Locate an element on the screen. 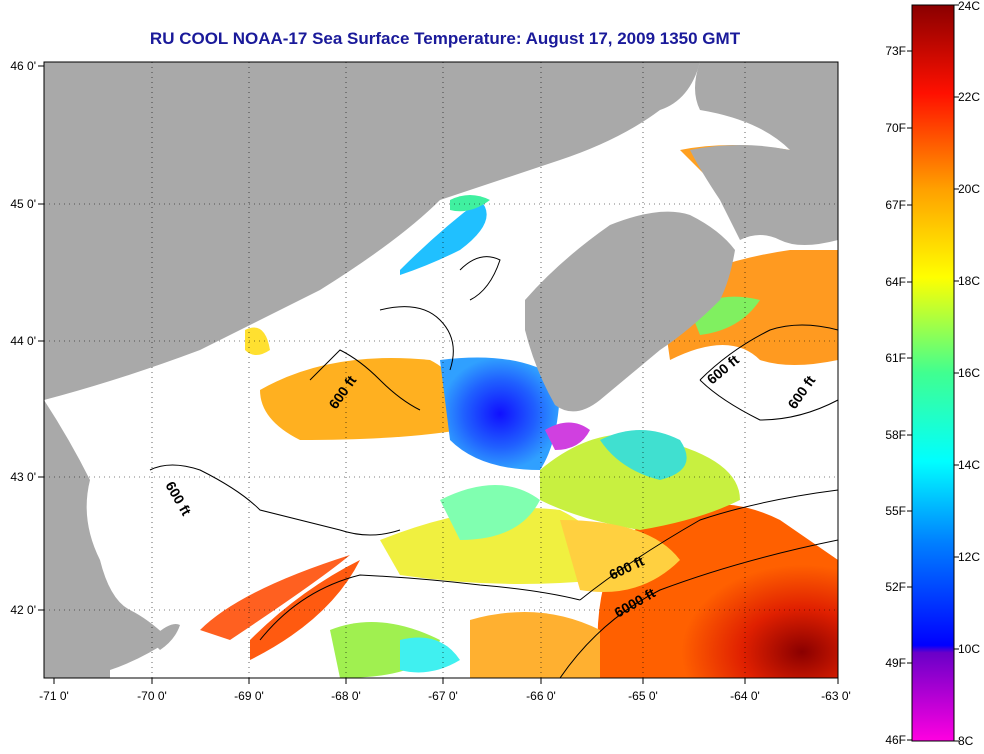 The width and height of the screenshot is (984, 754). lat-tick-label: 45 0' is located at coordinates (23, 204).